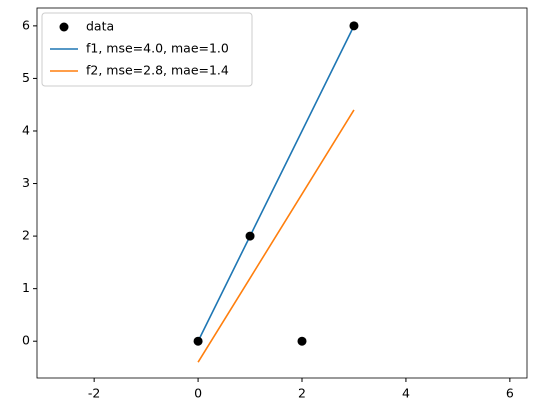  Describe the element at coordinates (26, 129) in the screenshot. I see `y-tick-label: 4` at that location.